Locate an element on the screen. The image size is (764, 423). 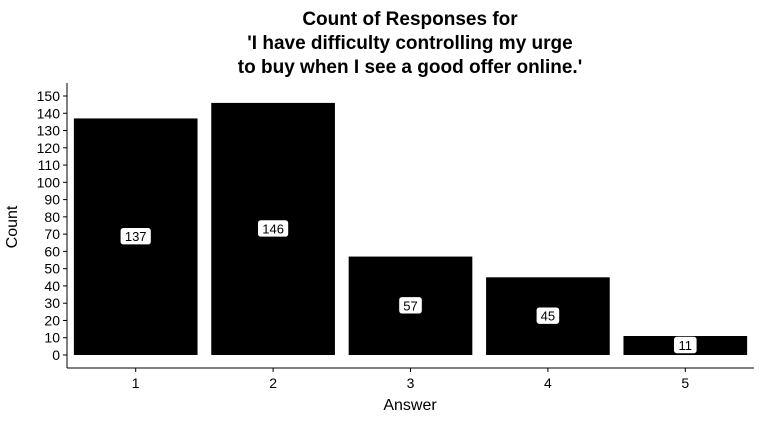
y-tick-label: 120 is located at coordinates (49, 148).